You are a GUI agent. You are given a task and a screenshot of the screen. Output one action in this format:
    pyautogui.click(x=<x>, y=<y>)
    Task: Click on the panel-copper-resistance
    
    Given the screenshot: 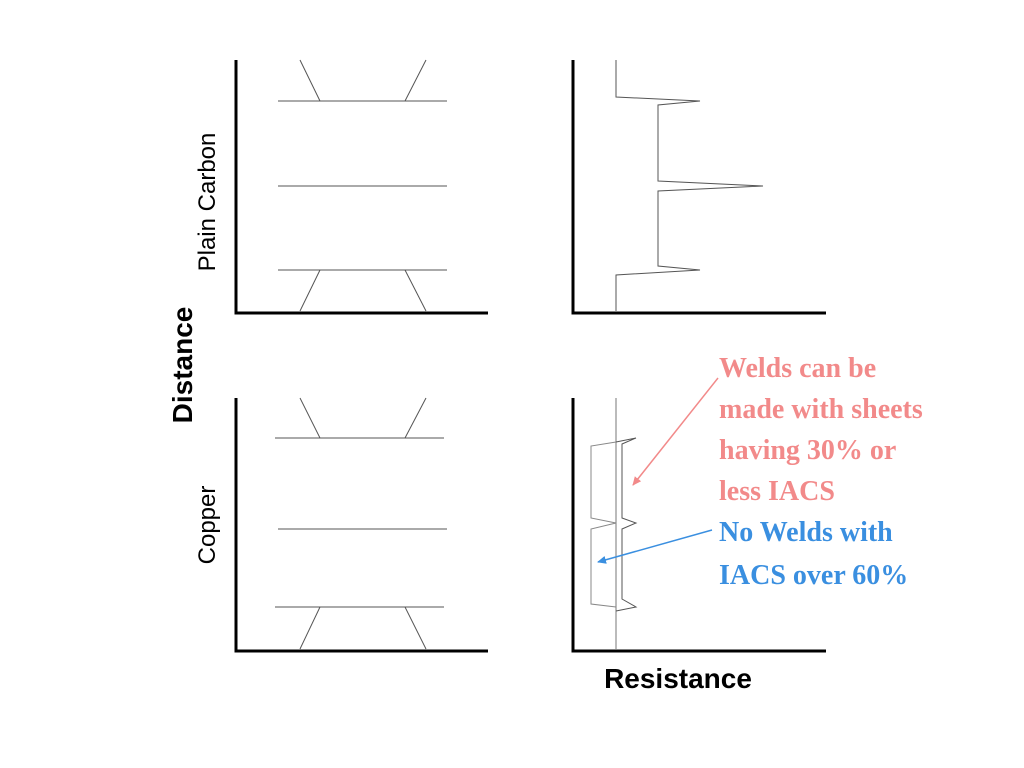 What is the action you would take?
    pyautogui.click(x=698, y=525)
    